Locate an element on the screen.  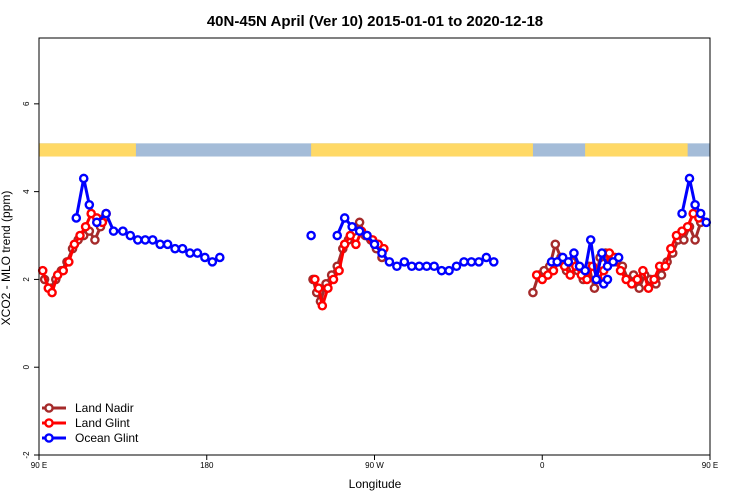
y-axis-label: XCO2 - MLO trend (ppm) is located at coordinates (6, 258).